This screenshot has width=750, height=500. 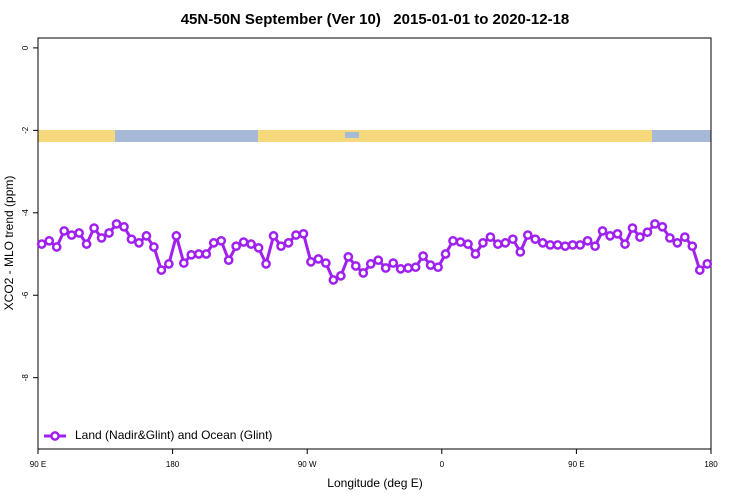 What do you see at coordinates (442, 464) in the screenshot?
I see `x-tick-label: 0` at bounding box center [442, 464].